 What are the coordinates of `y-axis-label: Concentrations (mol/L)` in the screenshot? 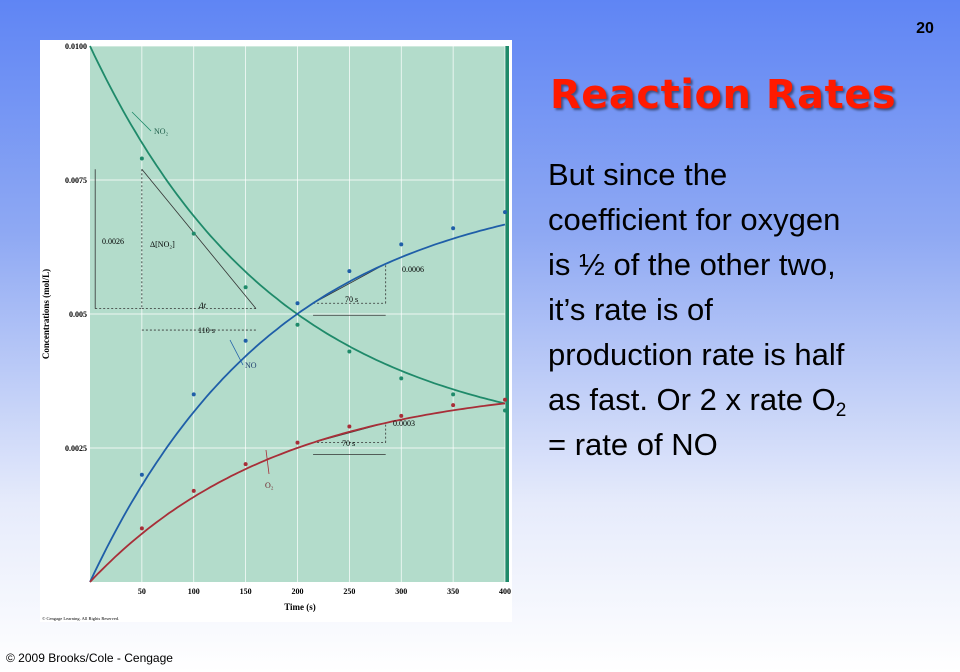 It's located at (46, 314).